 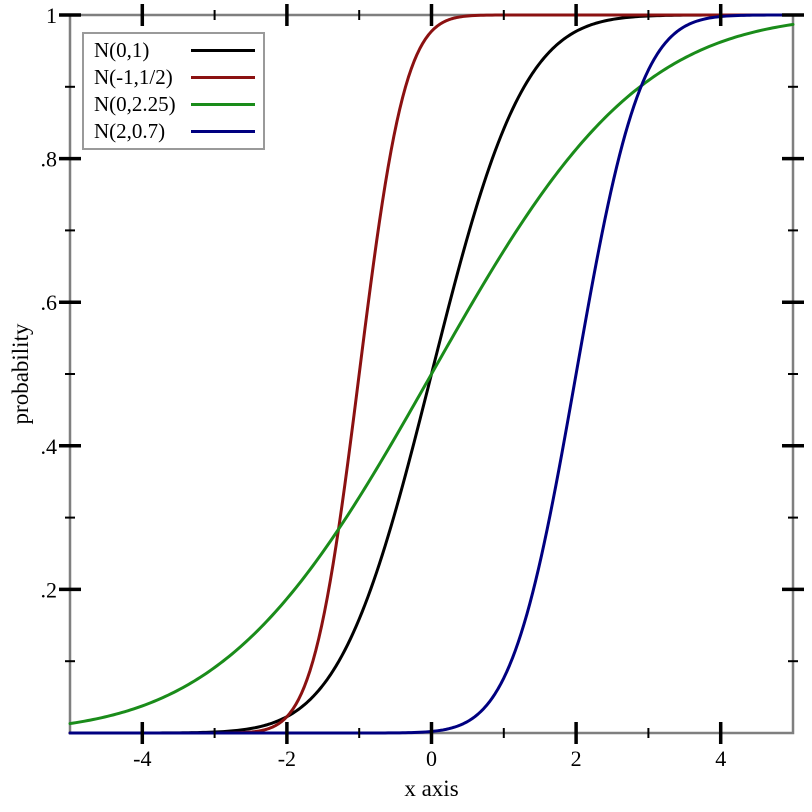 I want to click on y-tick-label: .8, so click(x=49, y=159).